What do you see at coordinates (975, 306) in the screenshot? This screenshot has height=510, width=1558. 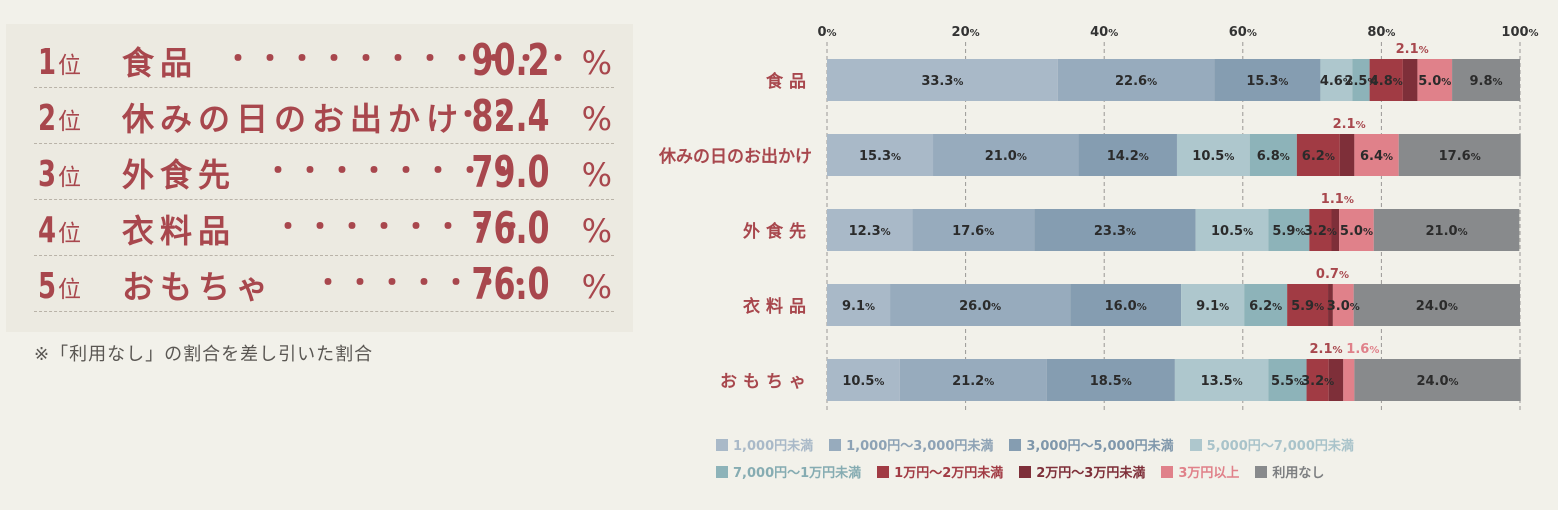 I see `data-label-value: 26.0` at bounding box center [975, 306].